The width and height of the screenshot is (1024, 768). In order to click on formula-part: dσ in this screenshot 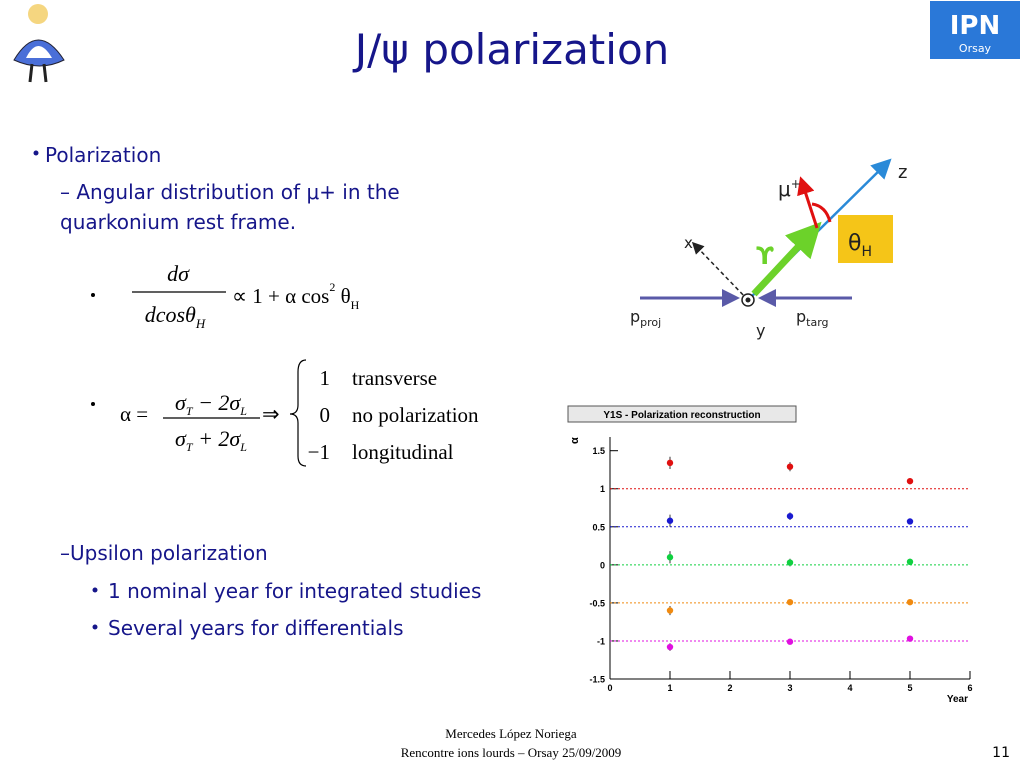, I will do `click(178, 273)`.